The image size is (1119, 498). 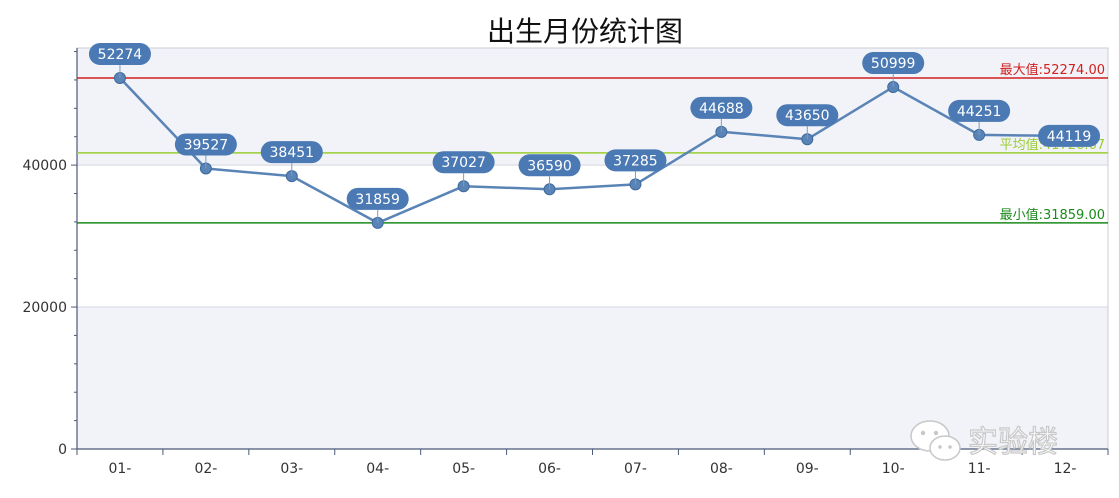 I want to click on data-label-value: 43650, so click(x=807, y=116).